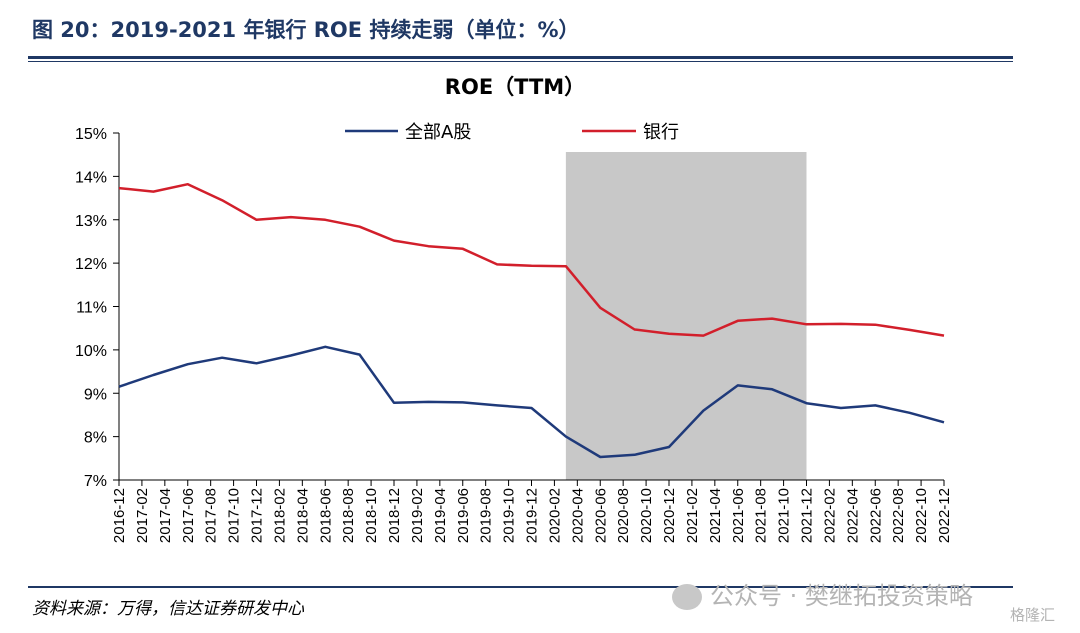  Describe the element at coordinates (692, 515) in the screenshot. I see `x-tick-label: 2021-02` at that location.